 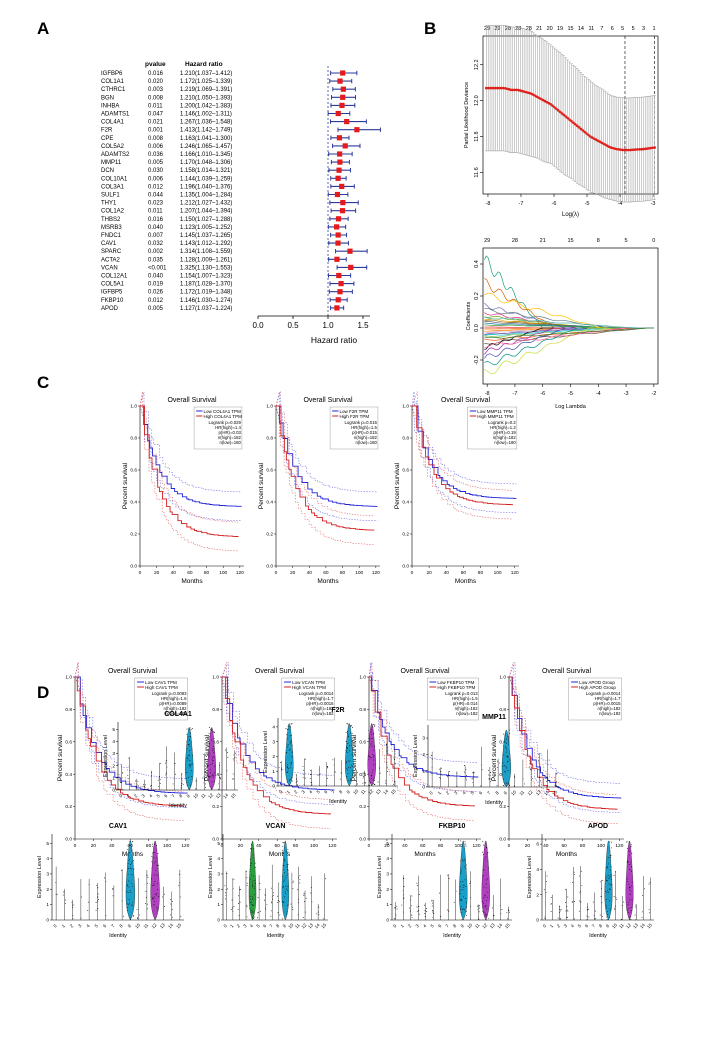 What do you see at coordinates (422, 741) in the screenshot?
I see `km-survival-curve` at bounding box center [422, 741].